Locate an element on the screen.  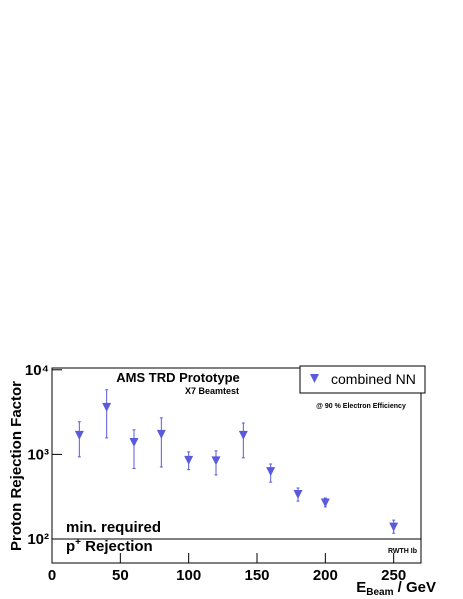
x-tick-label: 250 is located at coordinates (393, 575).